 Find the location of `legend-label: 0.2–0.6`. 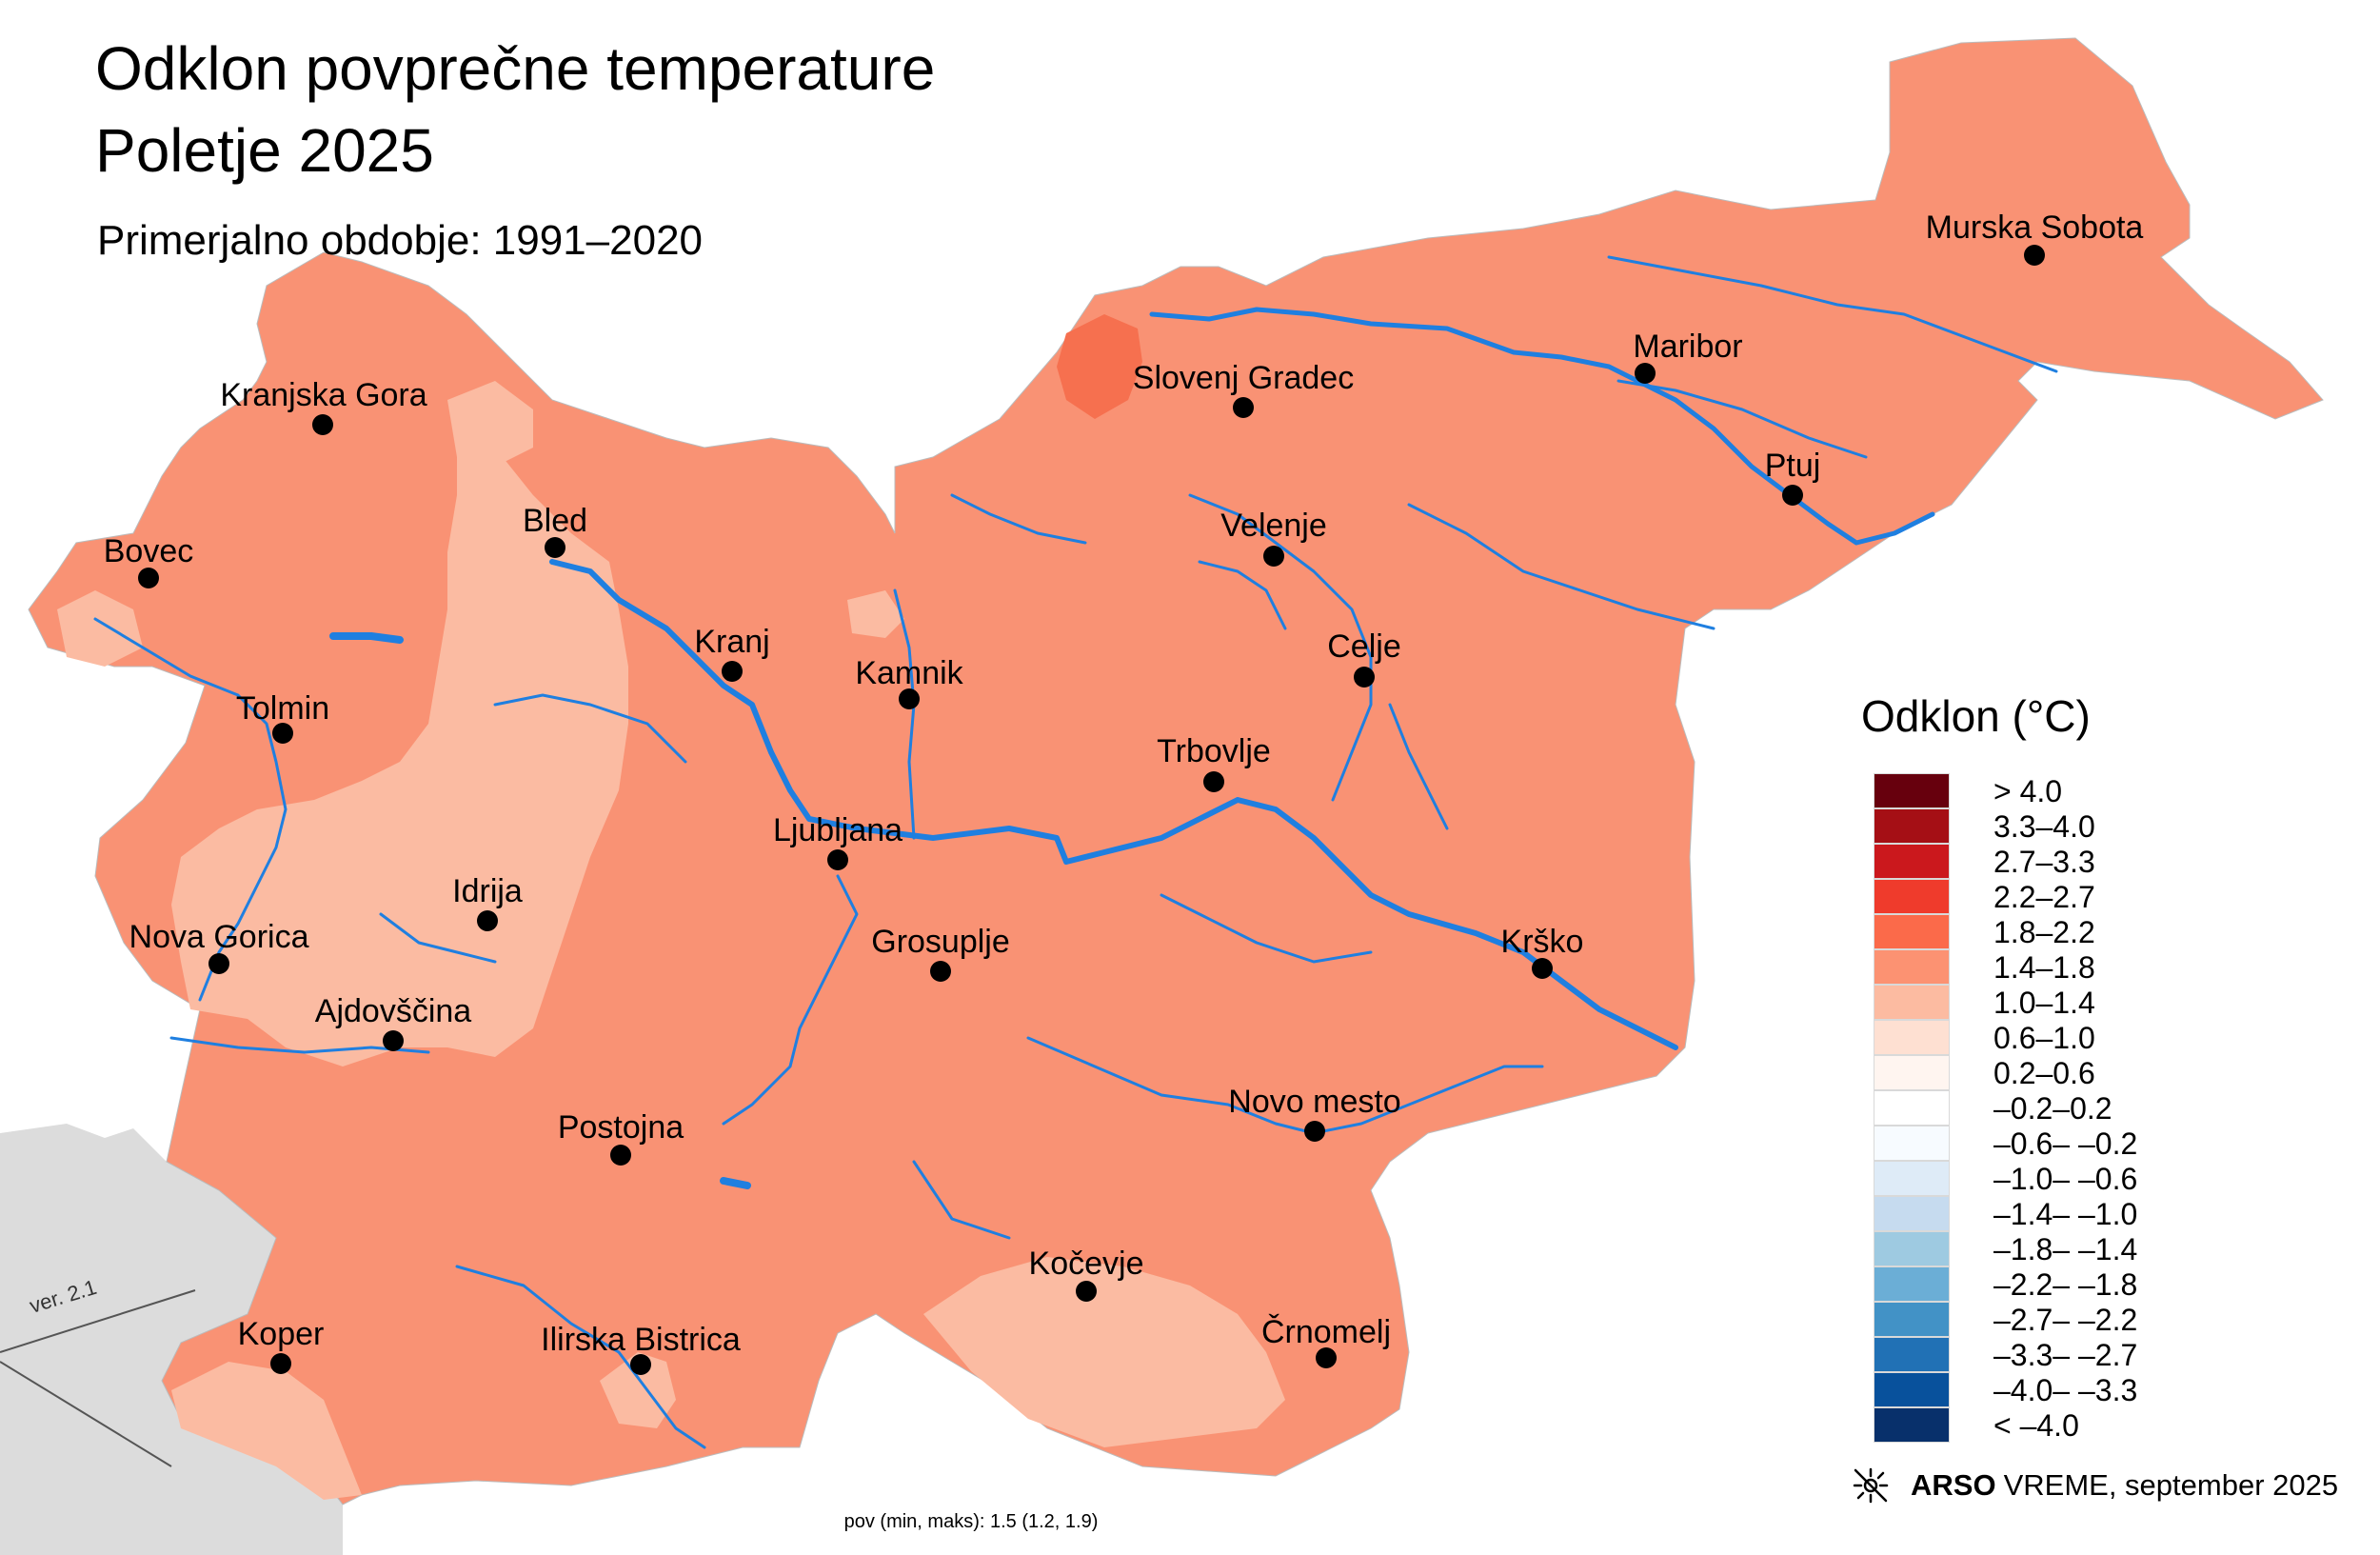

legend-label: 0.2–0.6 is located at coordinates (2044, 1073).